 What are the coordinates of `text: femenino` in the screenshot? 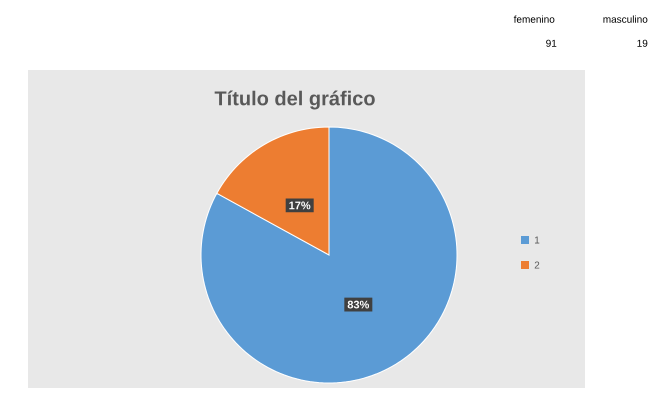 It's located at (534, 19).